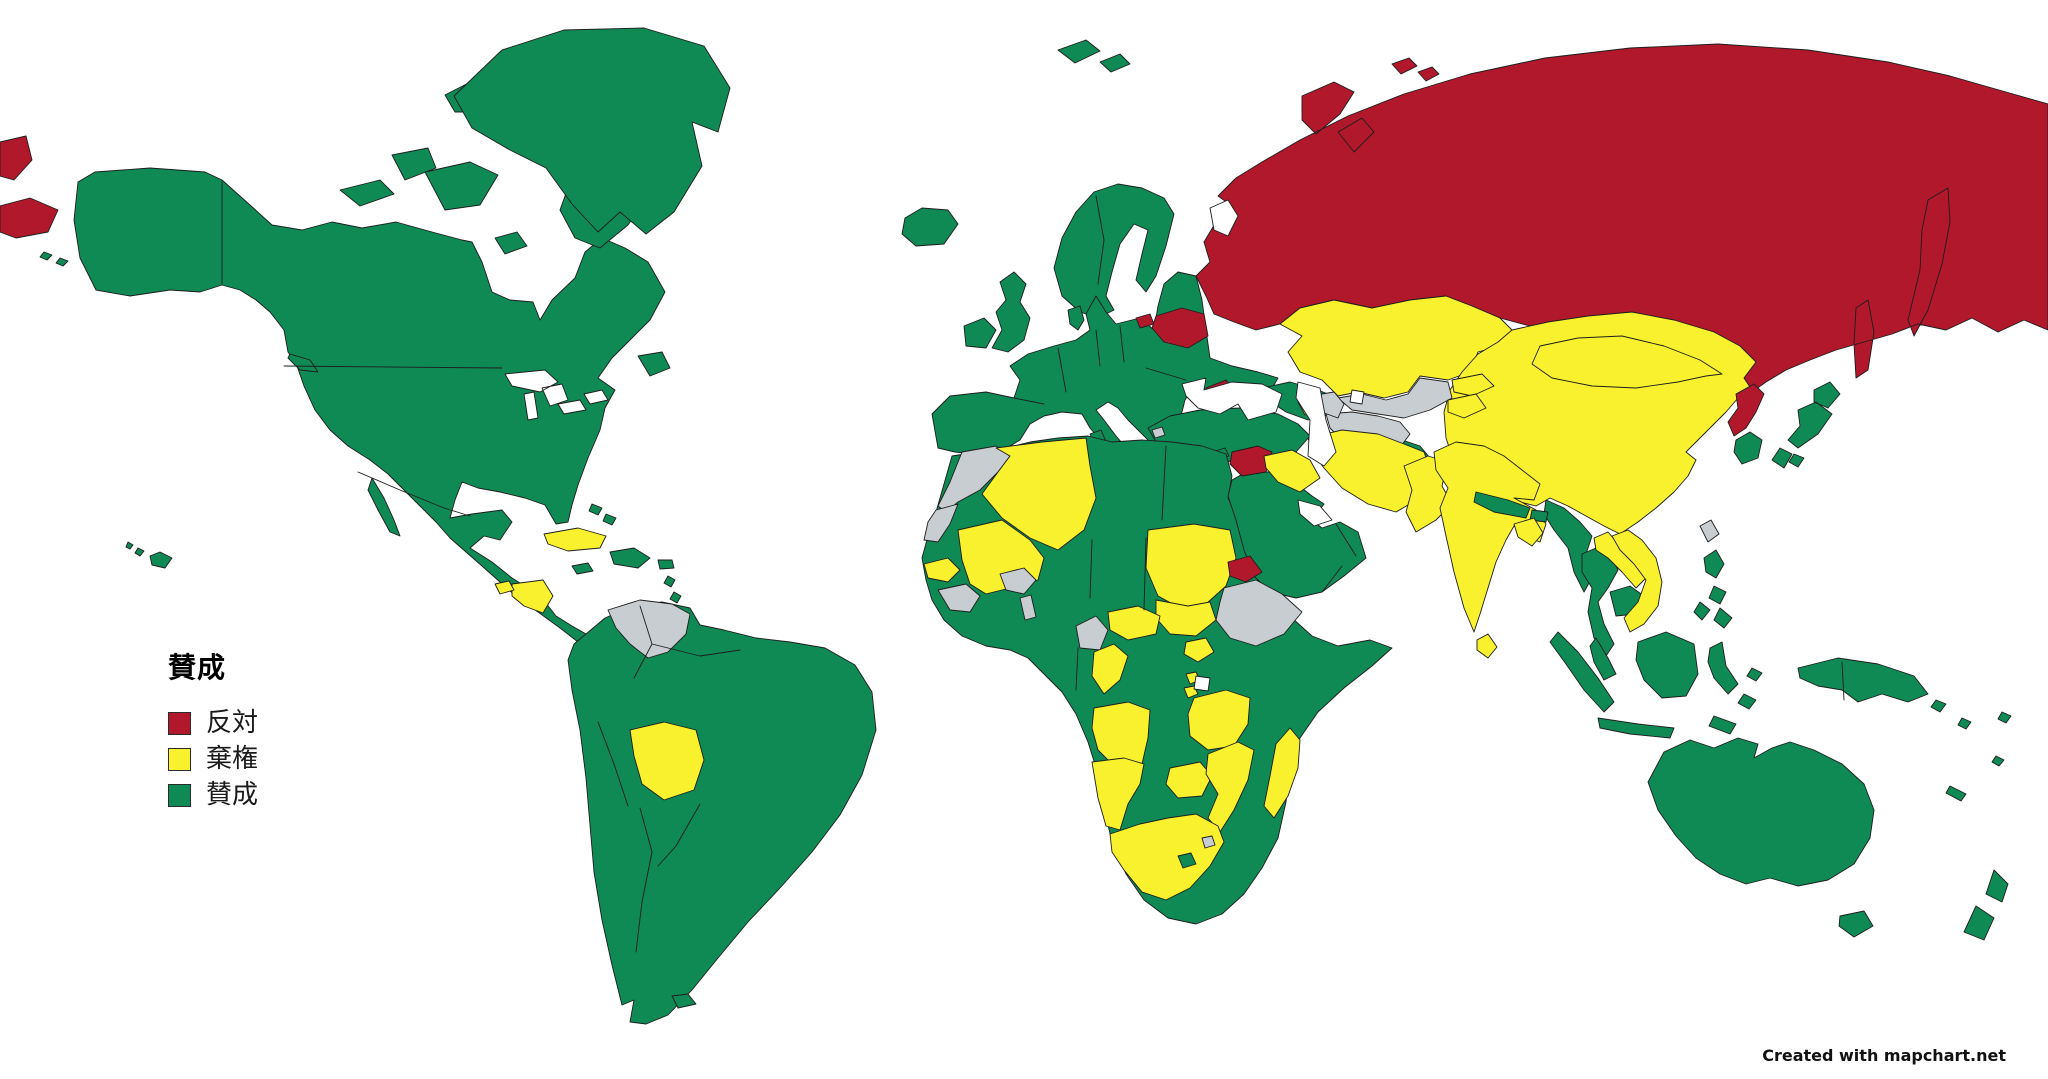 The width and height of the screenshot is (2048, 1079). Describe the element at coordinates (1603, 659) in the screenshot. I see `region-malaysia` at that location.